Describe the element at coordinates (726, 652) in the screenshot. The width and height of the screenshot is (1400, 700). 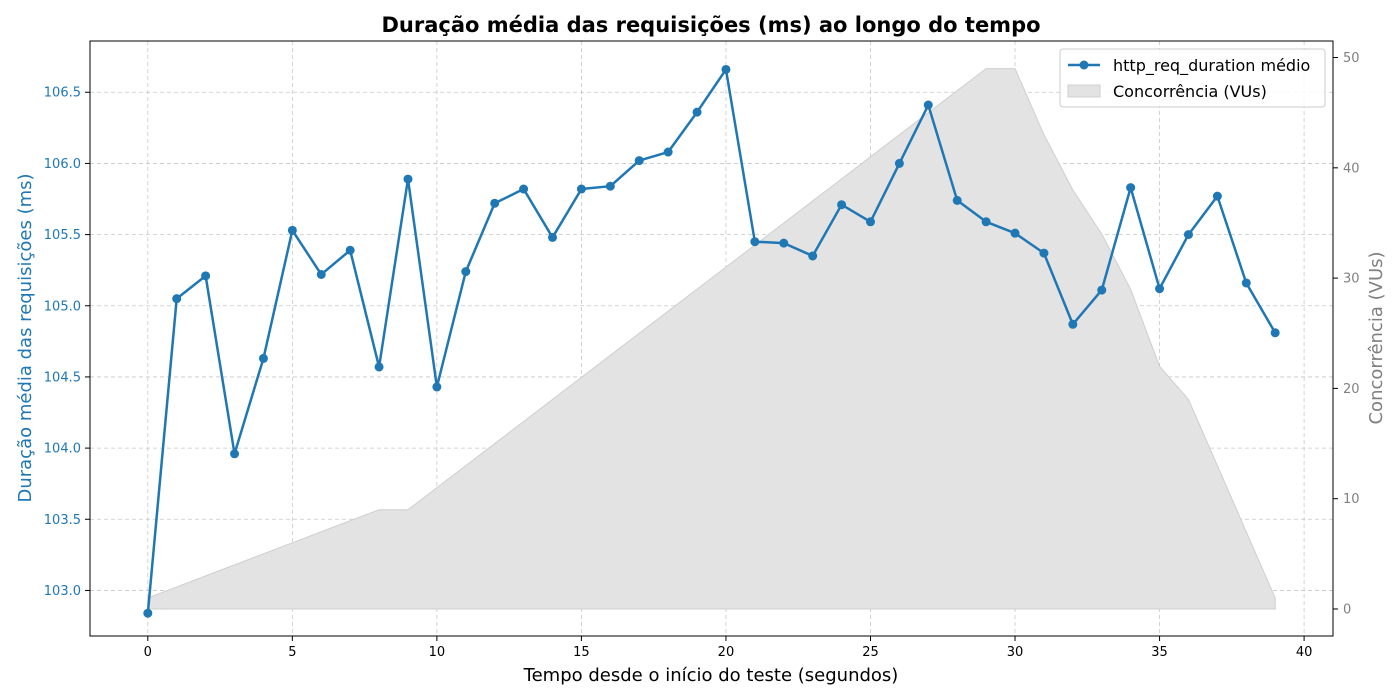
I see `x-tick-label: 20` at that location.